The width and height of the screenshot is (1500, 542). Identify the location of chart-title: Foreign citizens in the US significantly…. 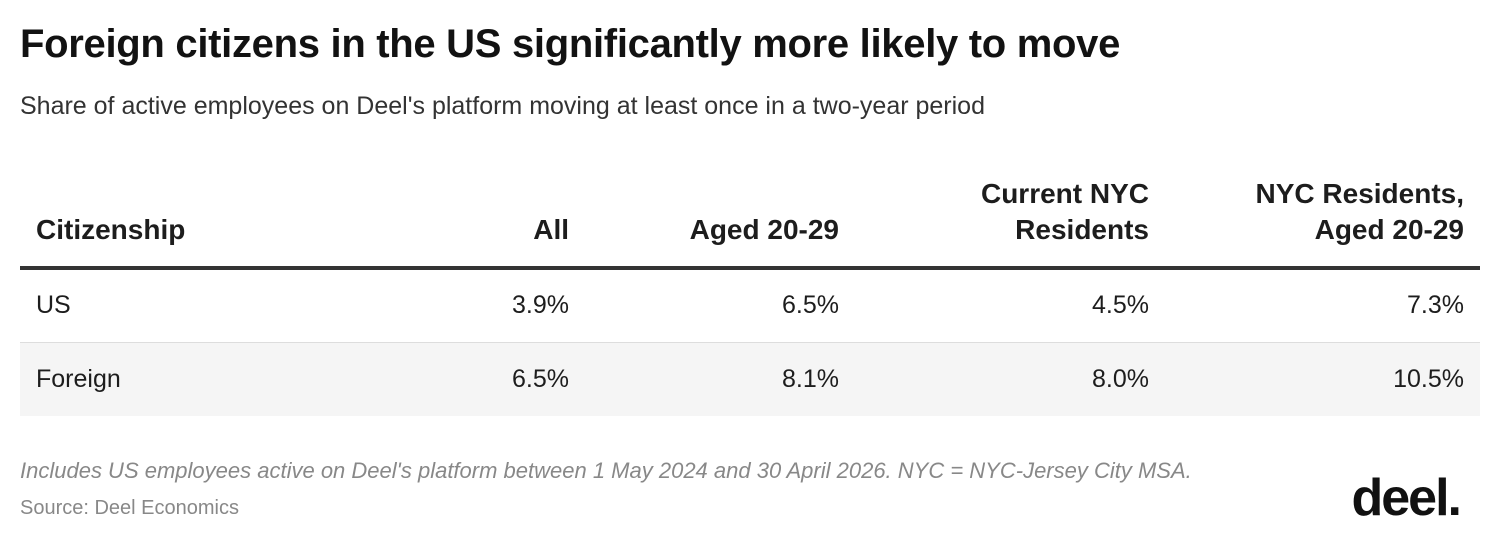
(570, 44).